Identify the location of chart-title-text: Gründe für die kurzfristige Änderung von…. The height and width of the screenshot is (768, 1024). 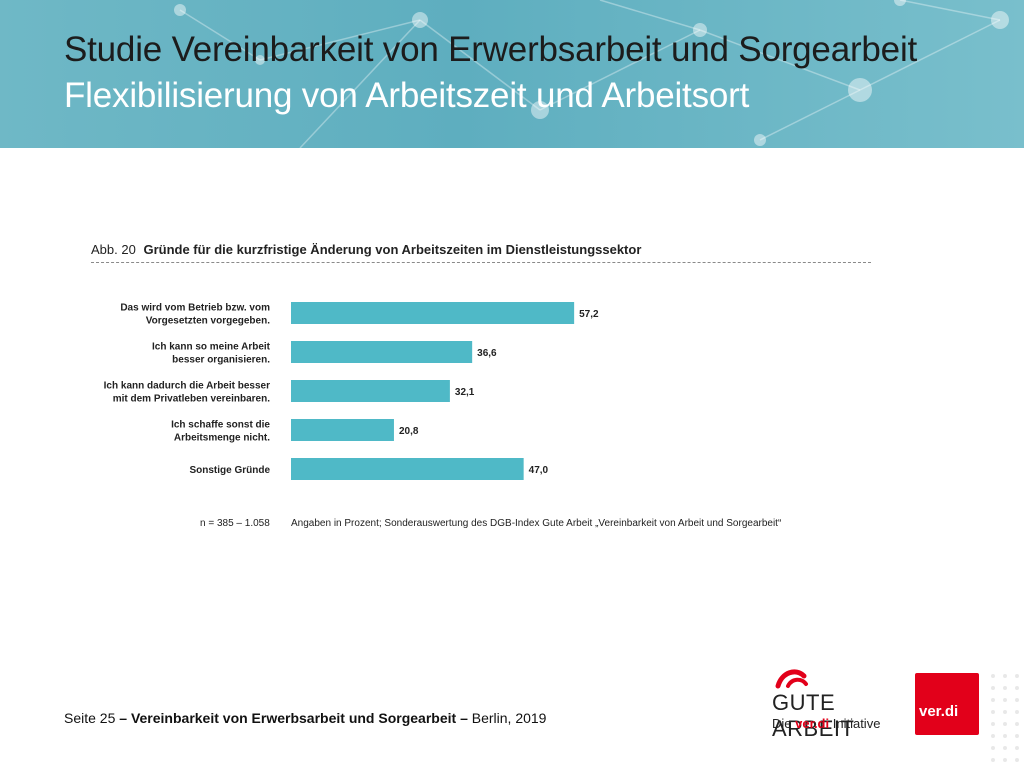
(392, 249).